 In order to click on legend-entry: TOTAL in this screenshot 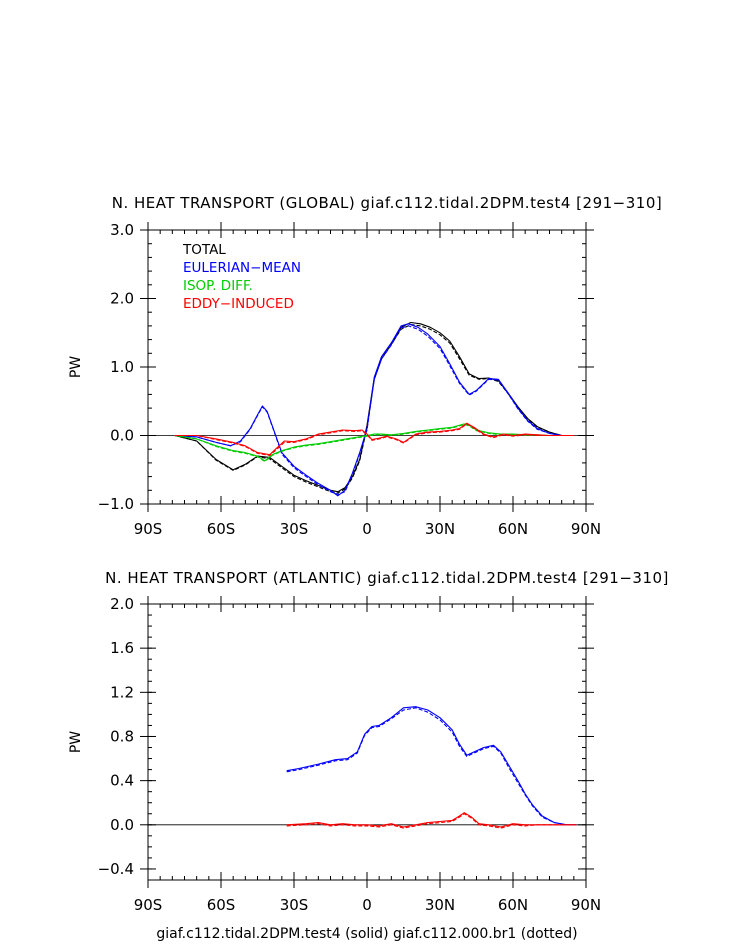, I will do `click(204, 250)`.